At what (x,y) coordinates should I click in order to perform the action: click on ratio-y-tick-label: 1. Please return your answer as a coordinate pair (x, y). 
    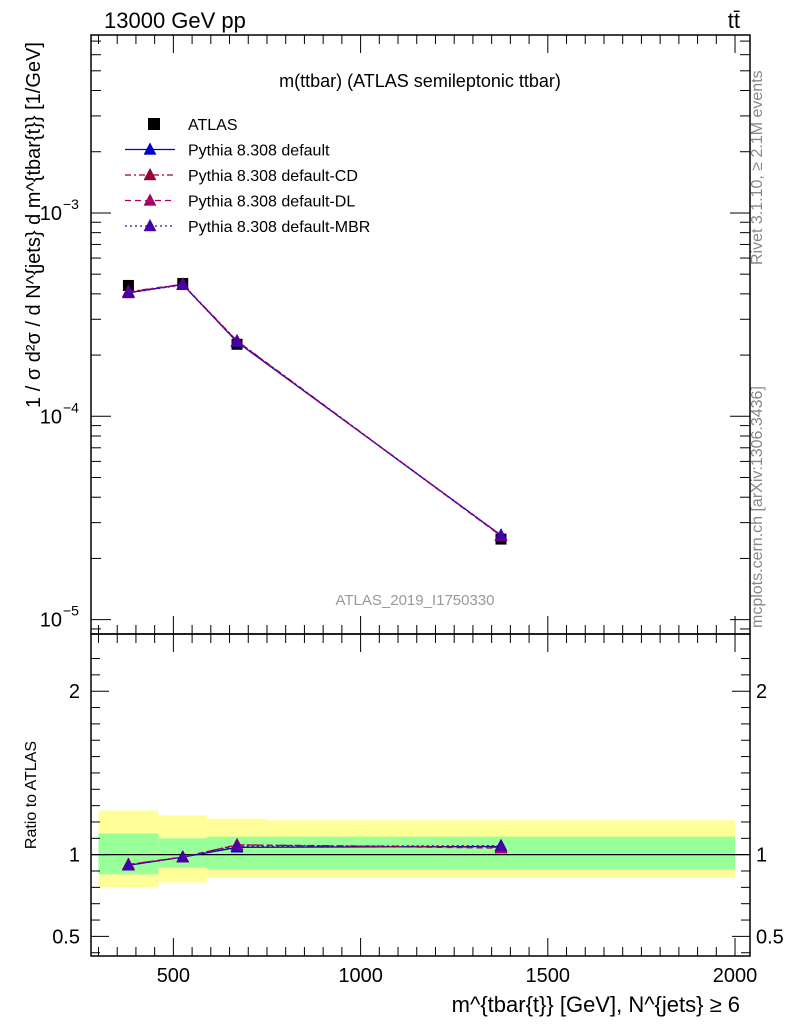
    Looking at the image, I should click on (74, 856).